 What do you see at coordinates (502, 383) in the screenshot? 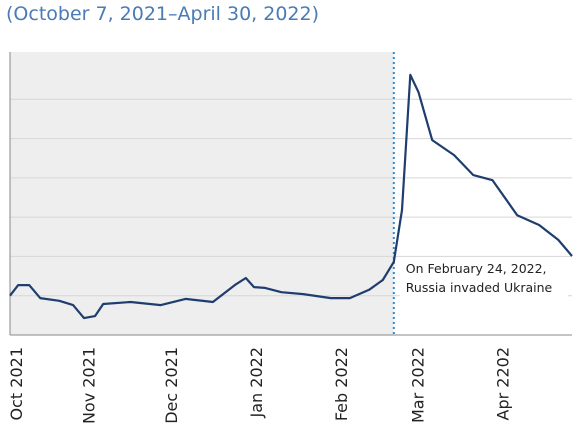
I see `x-tick-label: Apr 2202` at bounding box center [502, 383].